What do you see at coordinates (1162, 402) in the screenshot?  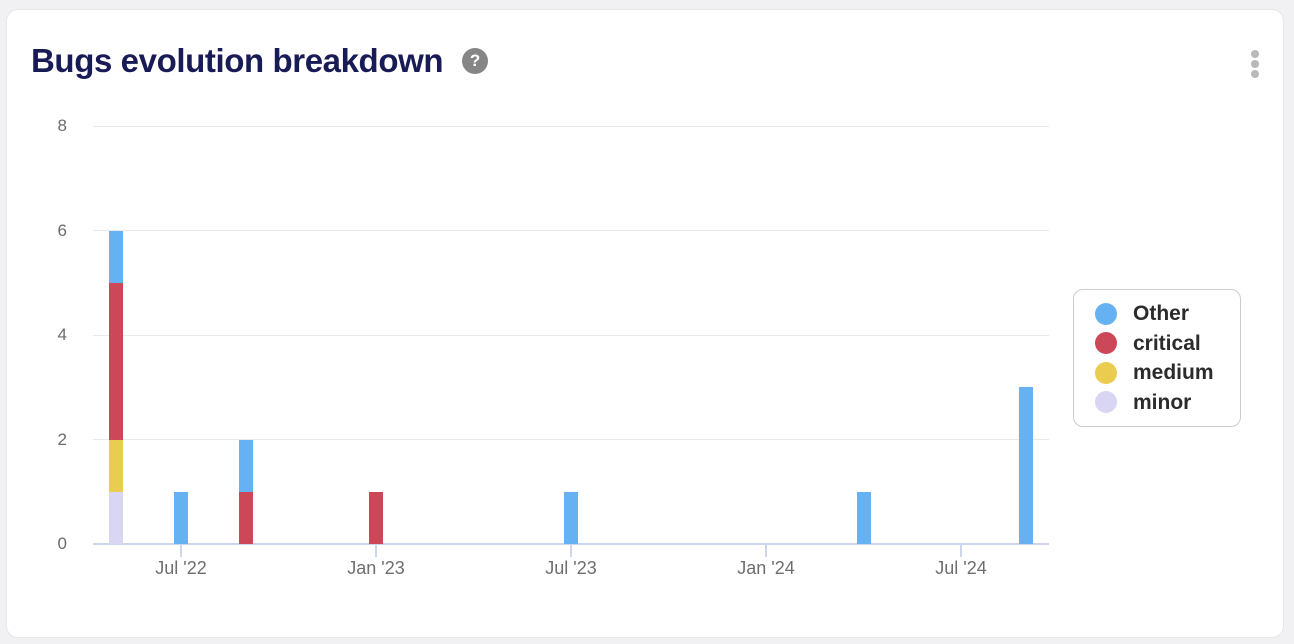 I see `legend-item-label: minor` at bounding box center [1162, 402].